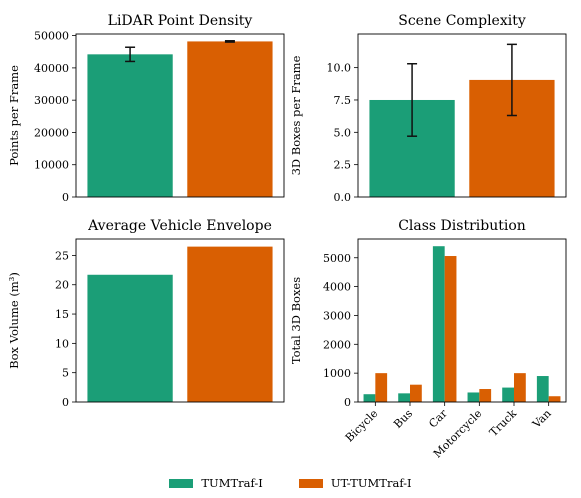  I want to click on y-tick-label: 25, so click(62, 255).